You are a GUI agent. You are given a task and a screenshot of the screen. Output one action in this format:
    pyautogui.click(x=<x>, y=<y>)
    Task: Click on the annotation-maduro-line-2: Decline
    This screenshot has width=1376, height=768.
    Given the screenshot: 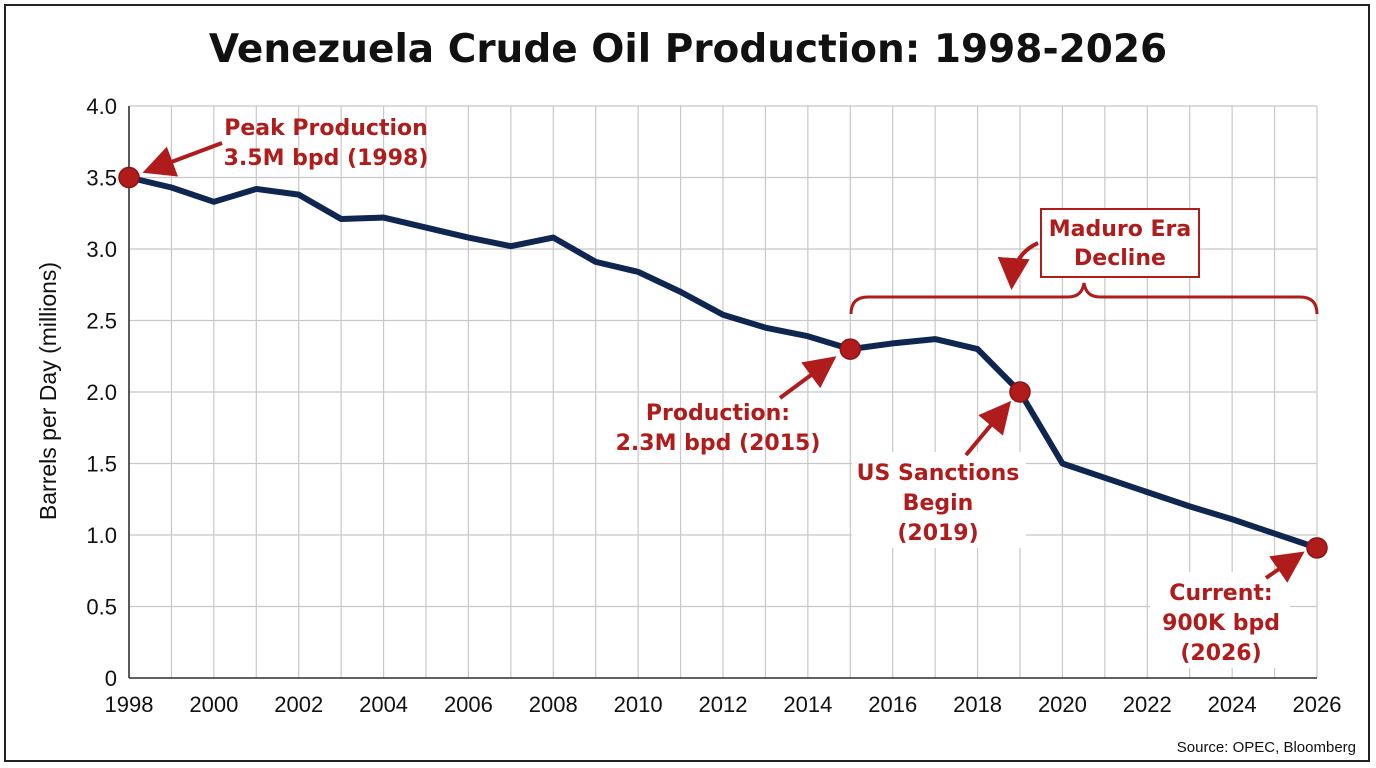 What is the action you would take?
    pyautogui.click(x=1120, y=258)
    